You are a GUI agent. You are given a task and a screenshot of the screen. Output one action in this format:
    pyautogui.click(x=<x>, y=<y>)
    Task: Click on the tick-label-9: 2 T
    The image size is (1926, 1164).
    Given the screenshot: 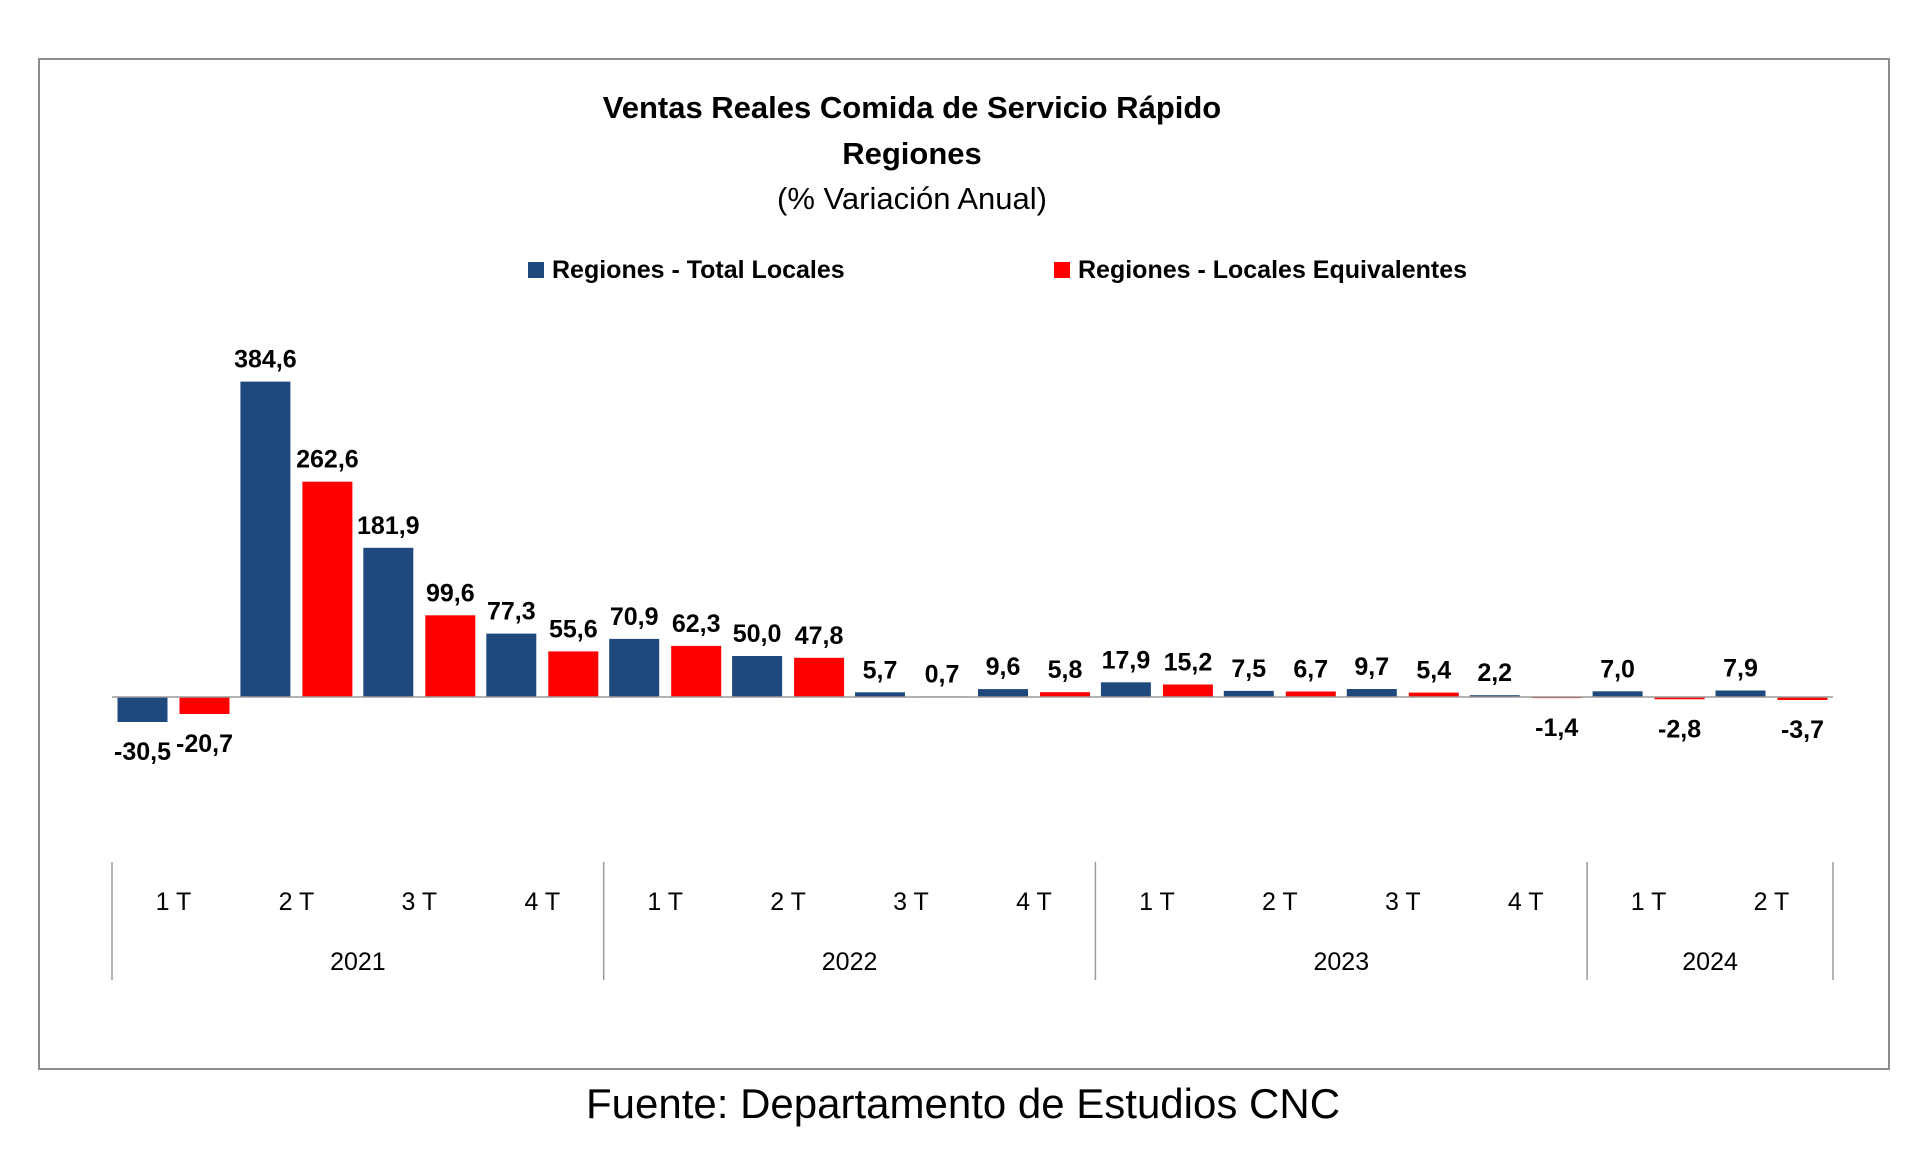 What is the action you would take?
    pyautogui.click(x=1280, y=902)
    